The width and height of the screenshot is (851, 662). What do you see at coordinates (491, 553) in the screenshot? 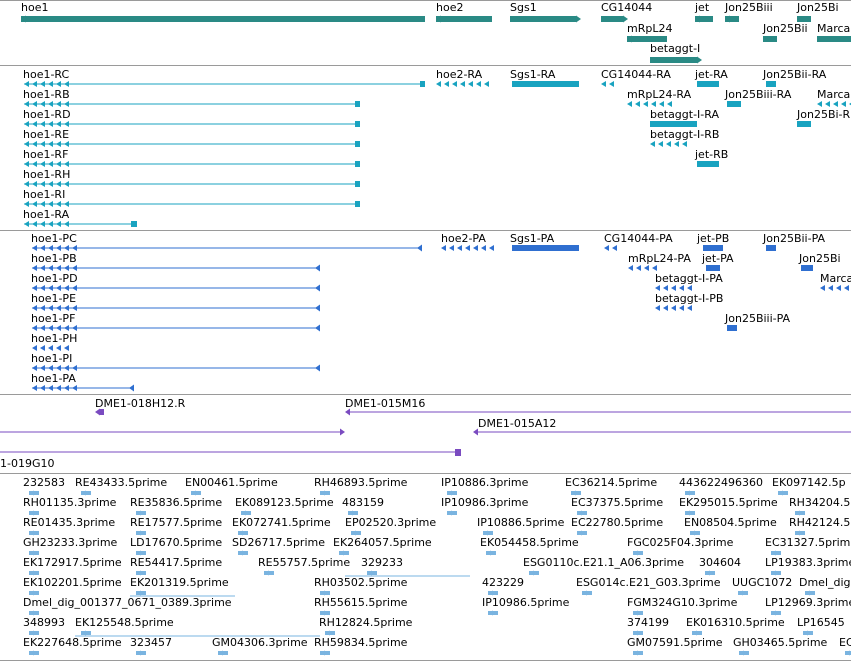
I see `est-28-body` at bounding box center [491, 553].